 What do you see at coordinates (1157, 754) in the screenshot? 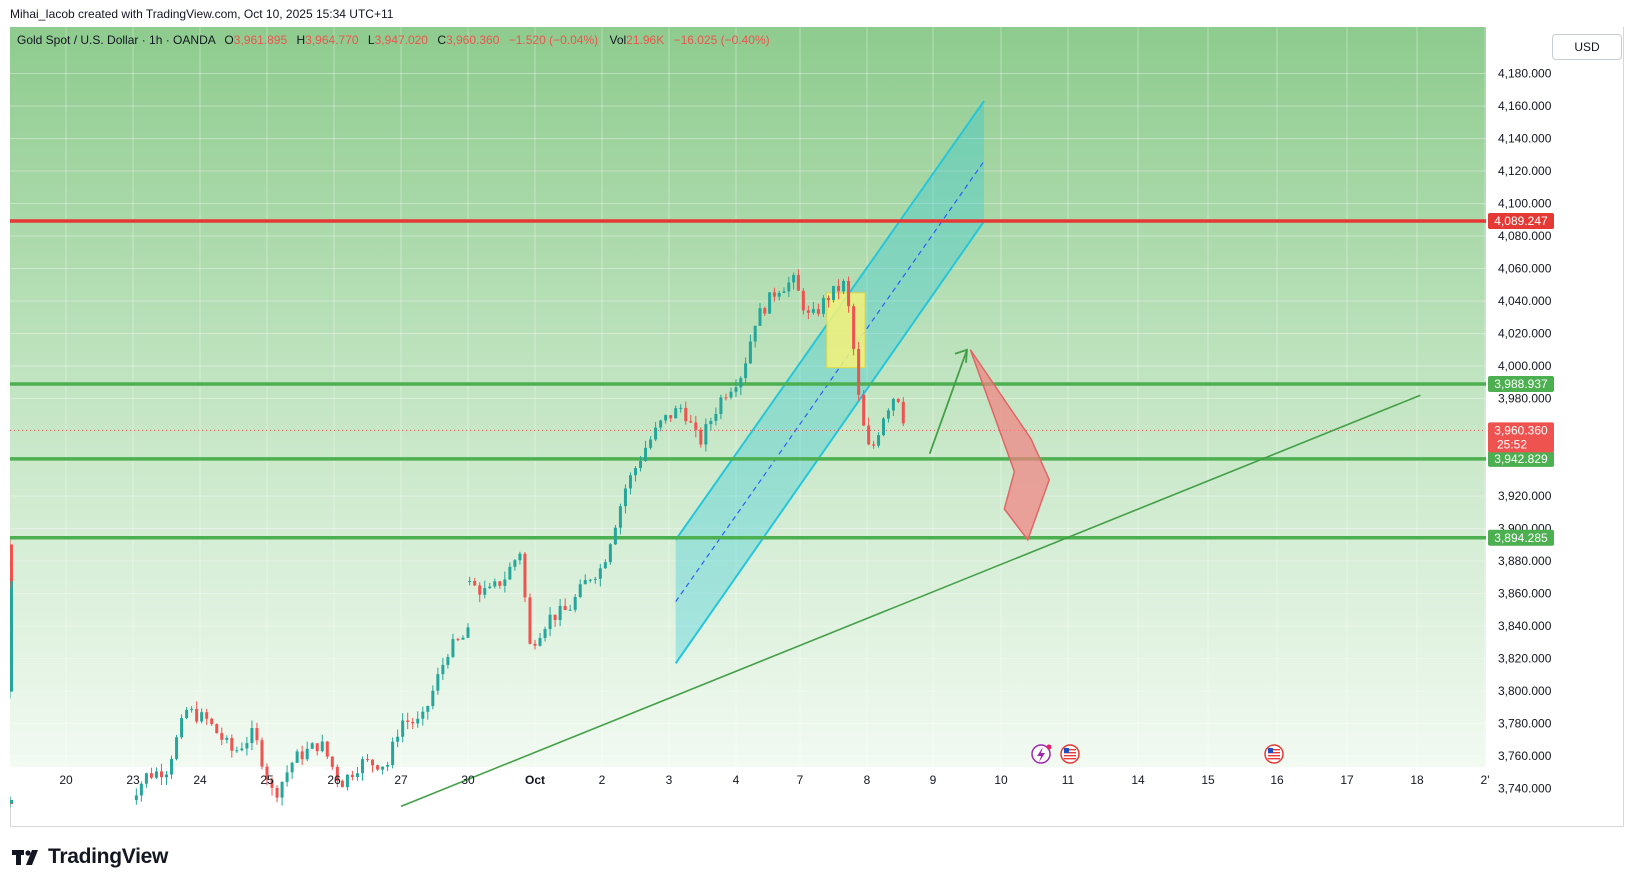
I see `event-icons` at bounding box center [1157, 754].